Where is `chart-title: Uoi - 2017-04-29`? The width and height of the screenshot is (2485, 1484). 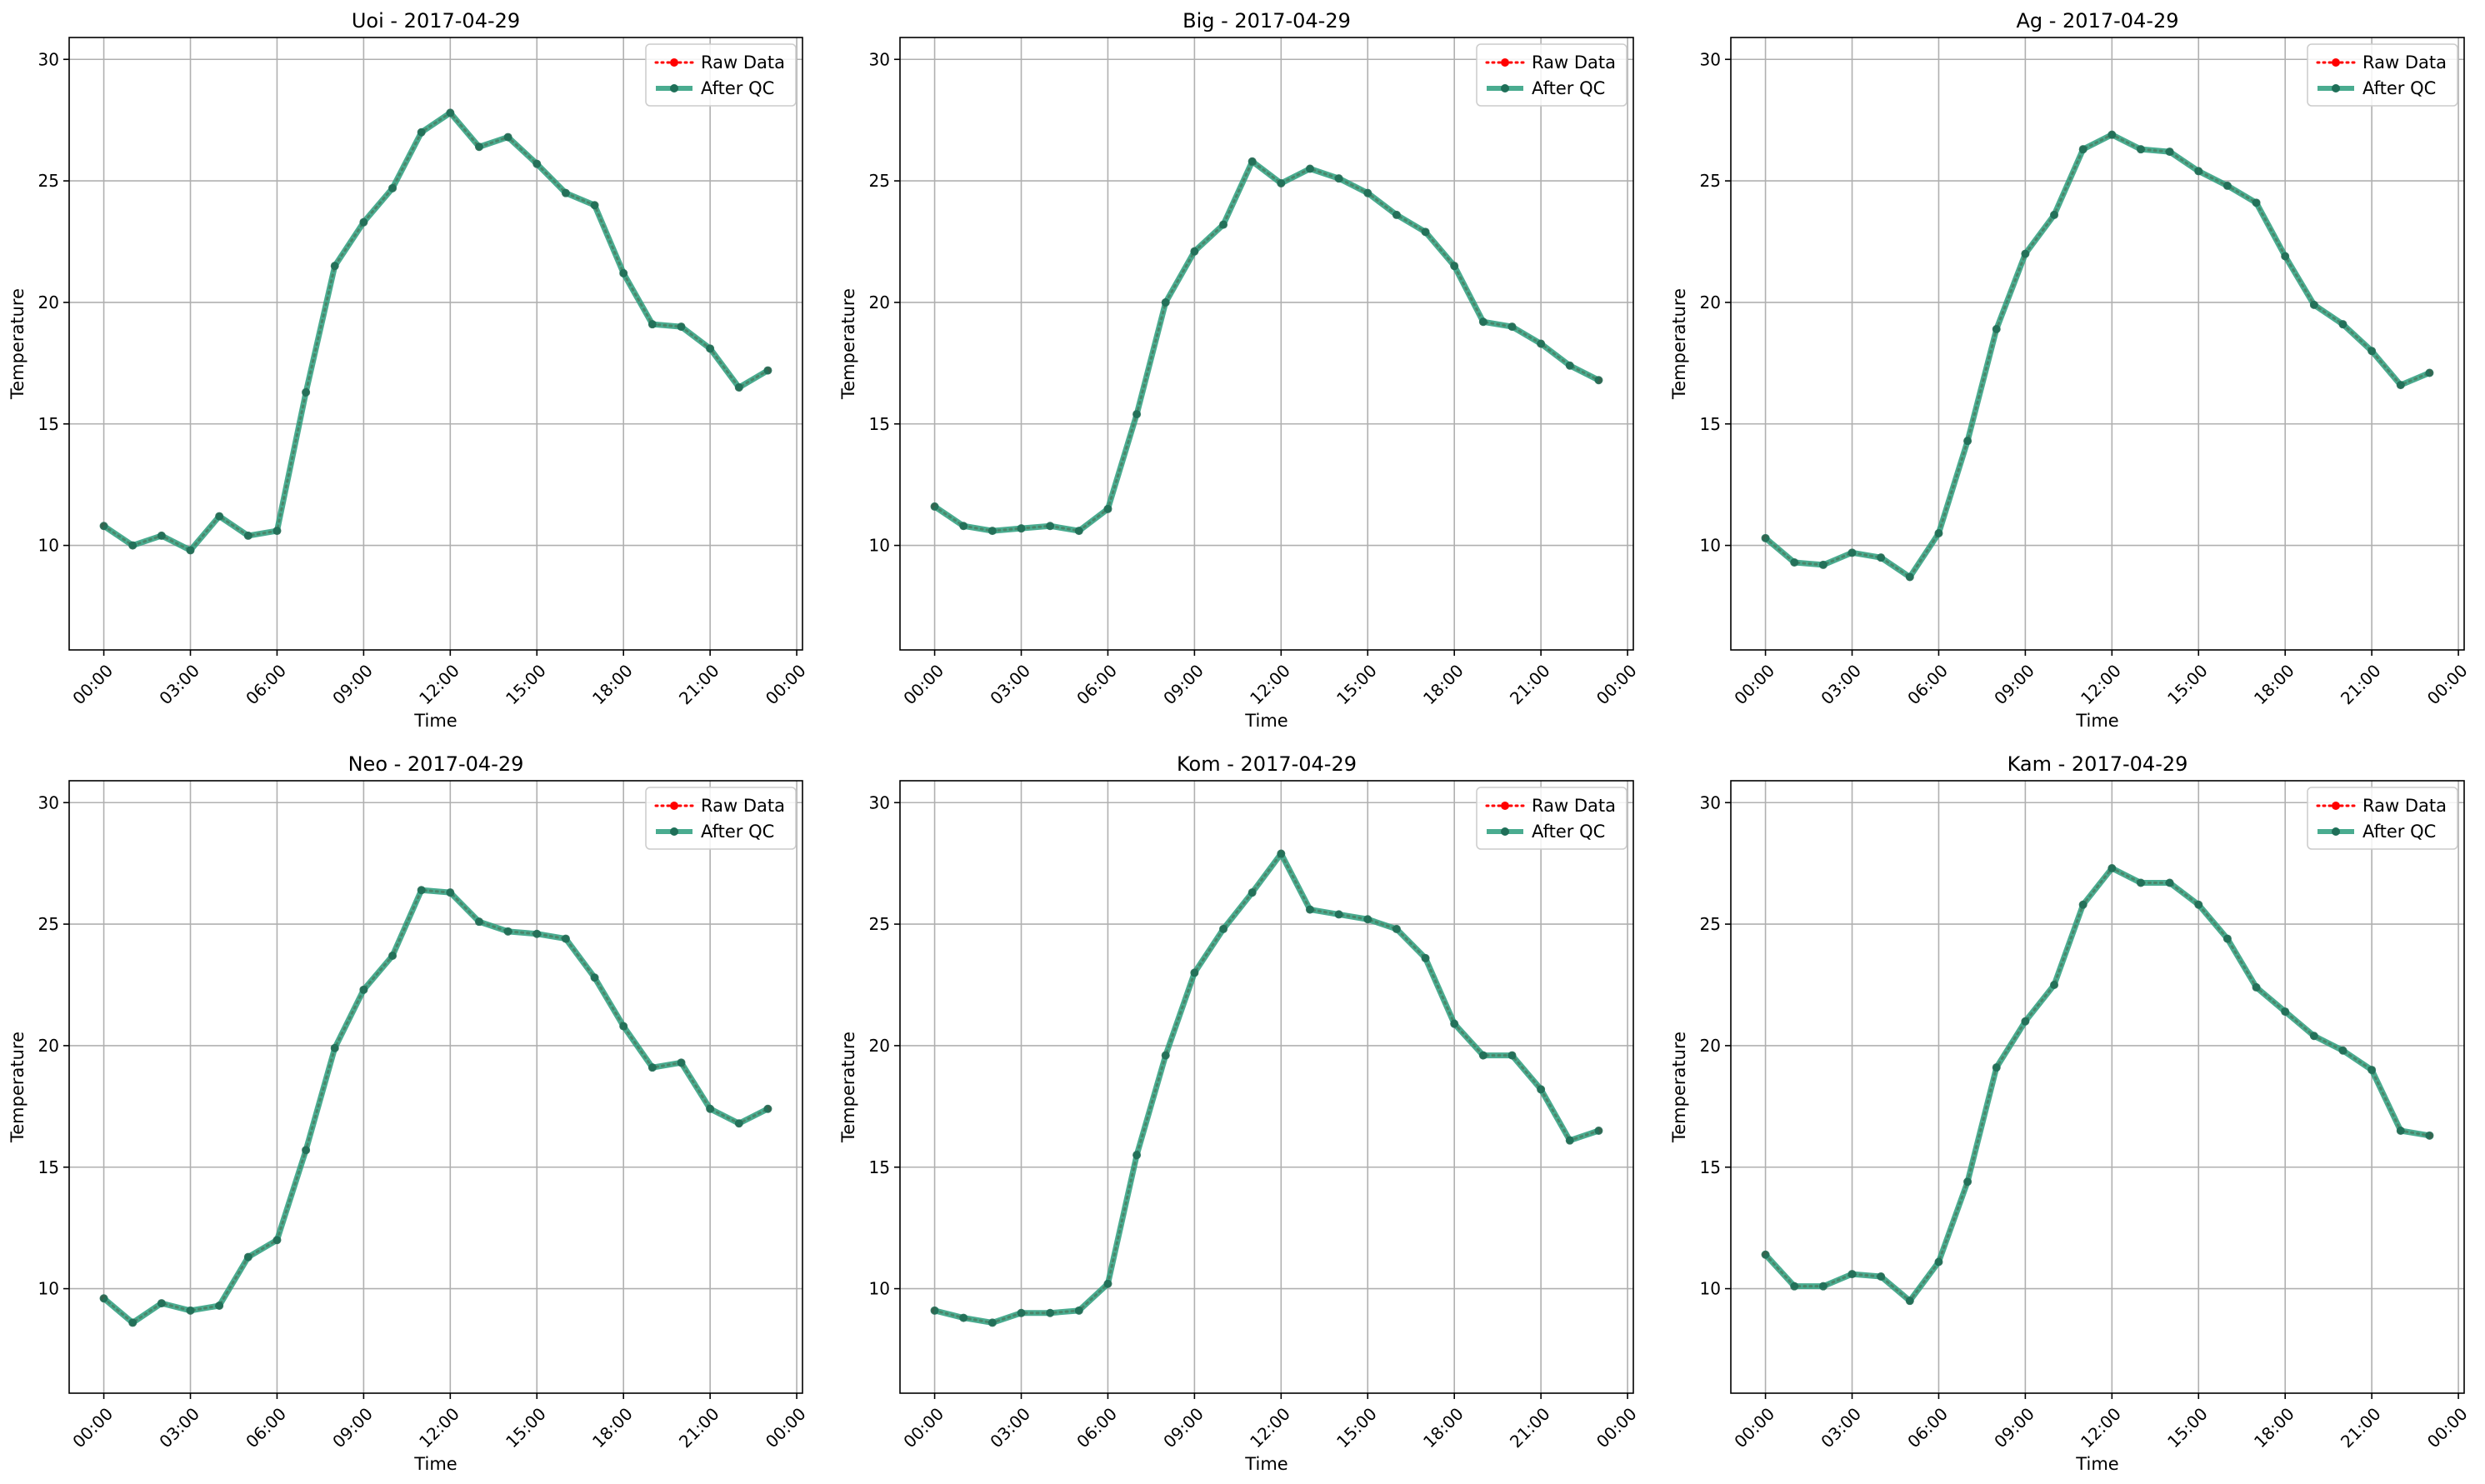
chart-title: Uoi - 2017-04-29 is located at coordinates (436, 20).